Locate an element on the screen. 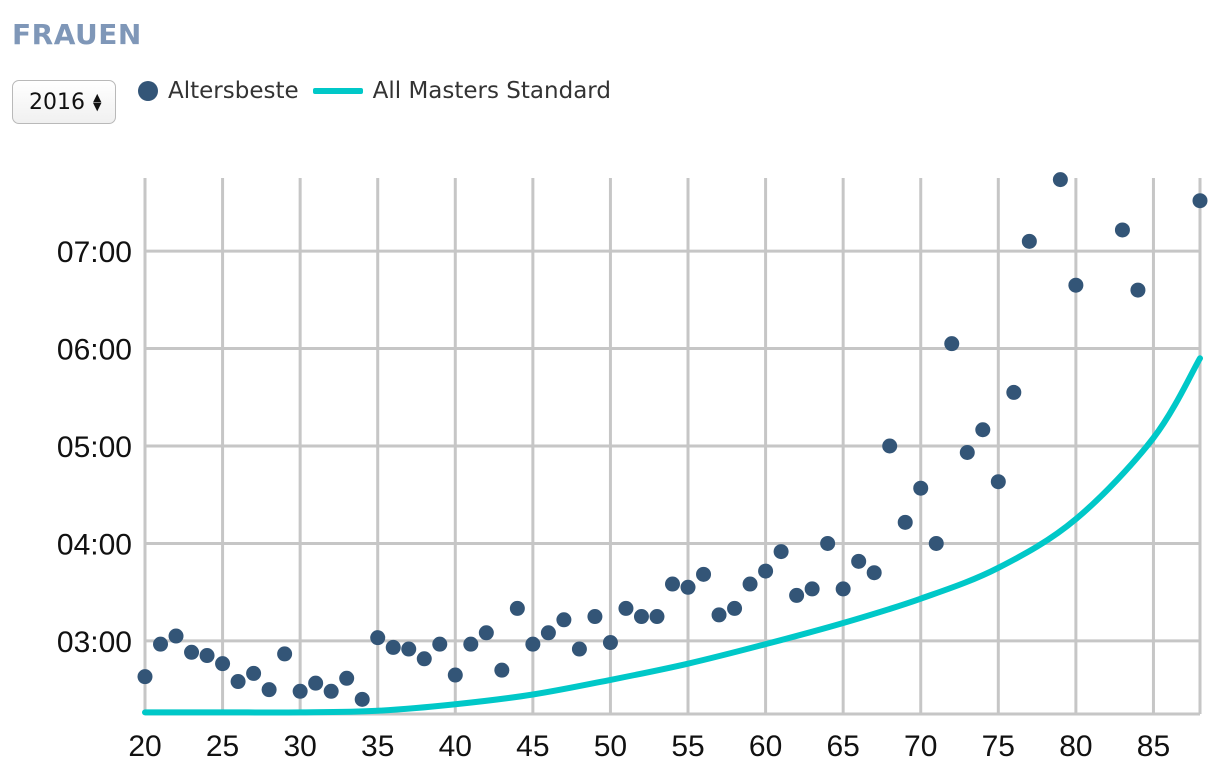 Image resolution: width=1230 pixels, height=776 pixels. legend-label-line: All Masters Standard is located at coordinates (491, 91).